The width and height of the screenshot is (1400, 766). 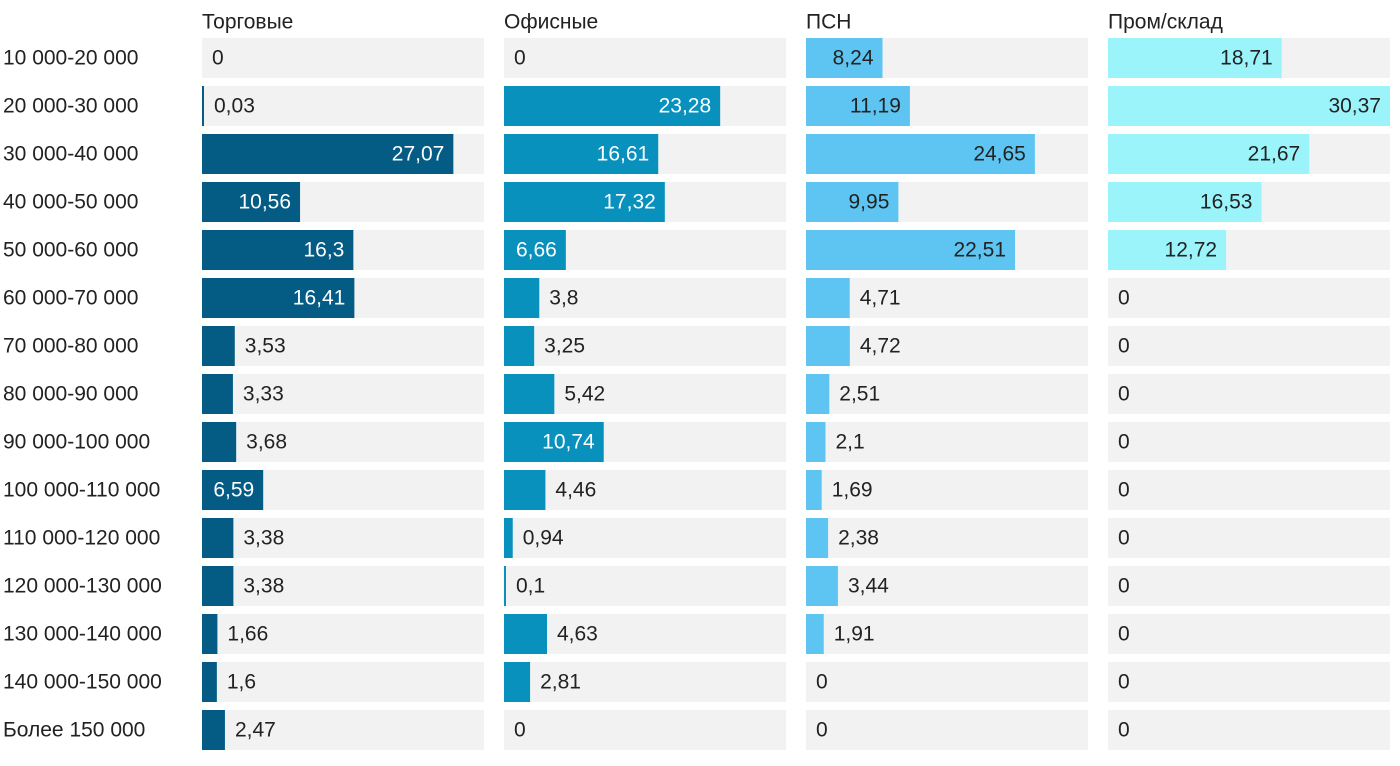 What do you see at coordinates (828, 22) in the screenshot?
I see `panel-title: ПСН` at bounding box center [828, 22].